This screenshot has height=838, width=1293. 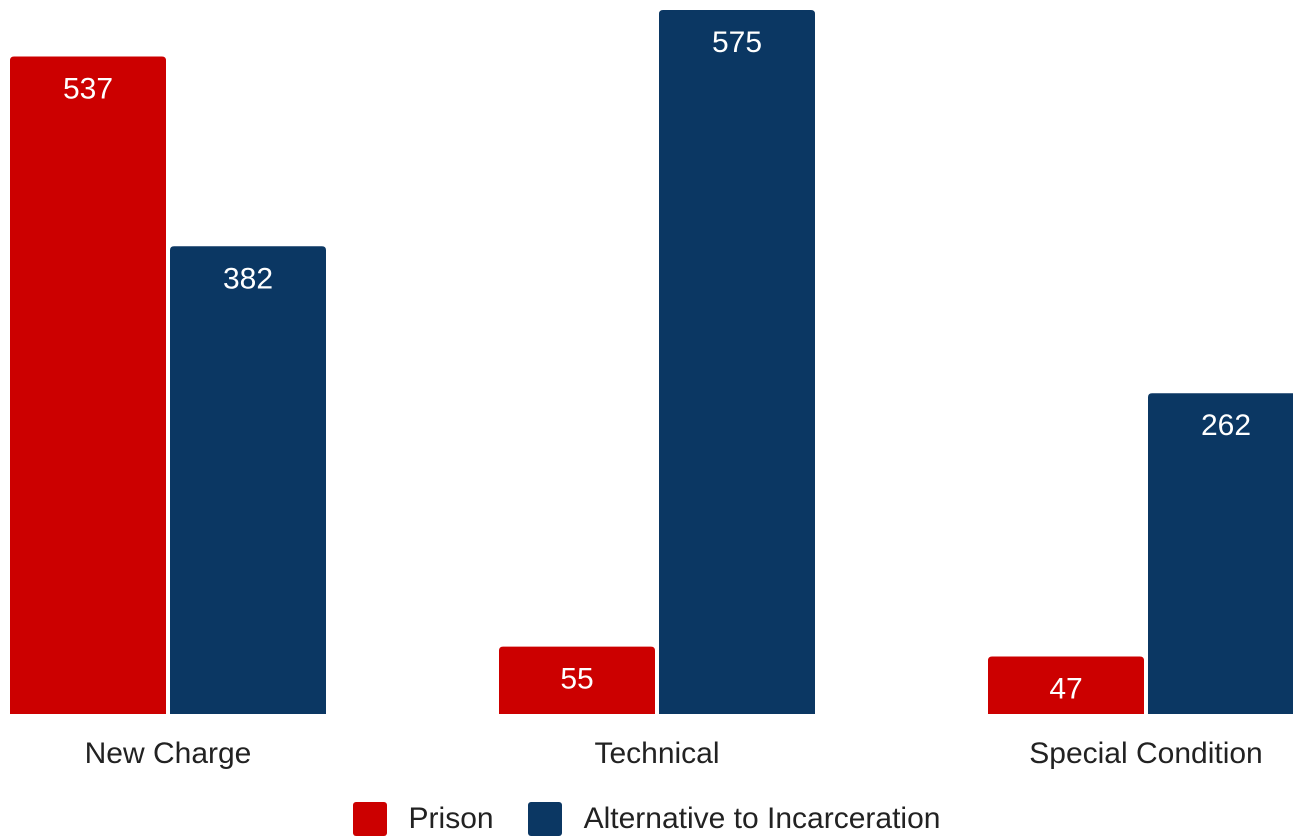 What do you see at coordinates (88, 89) in the screenshot?
I see `data-label-new-charge-prison: 537` at bounding box center [88, 89].